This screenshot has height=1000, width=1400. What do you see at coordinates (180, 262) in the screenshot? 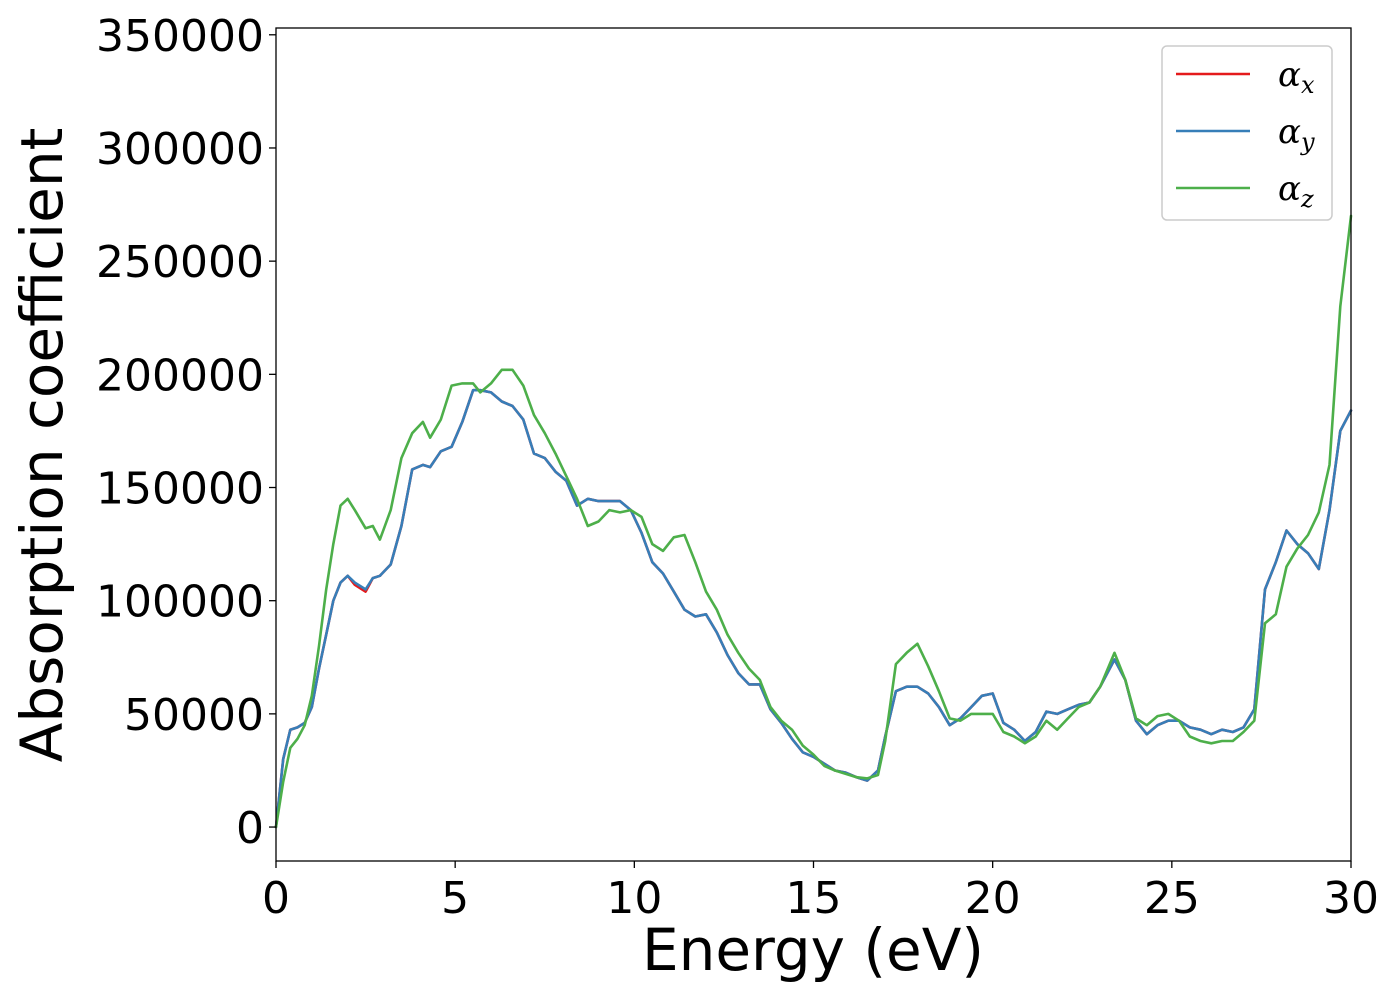
I see `y-tick-label: 250000` at bounding box center [180, 262].